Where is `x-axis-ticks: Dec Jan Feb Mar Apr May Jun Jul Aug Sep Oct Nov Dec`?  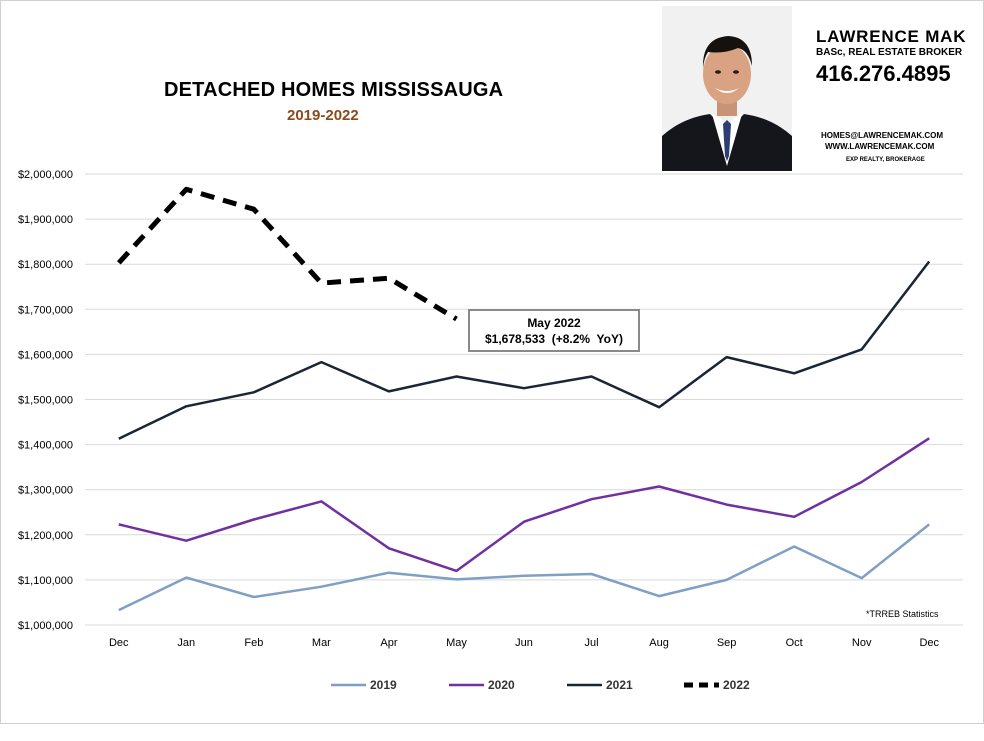
x-axis-ticks: Dec Jan Feb Mar Apr May Jun Jul Aug Sep Oct Nov Dec is located at coordinates (524, 643).